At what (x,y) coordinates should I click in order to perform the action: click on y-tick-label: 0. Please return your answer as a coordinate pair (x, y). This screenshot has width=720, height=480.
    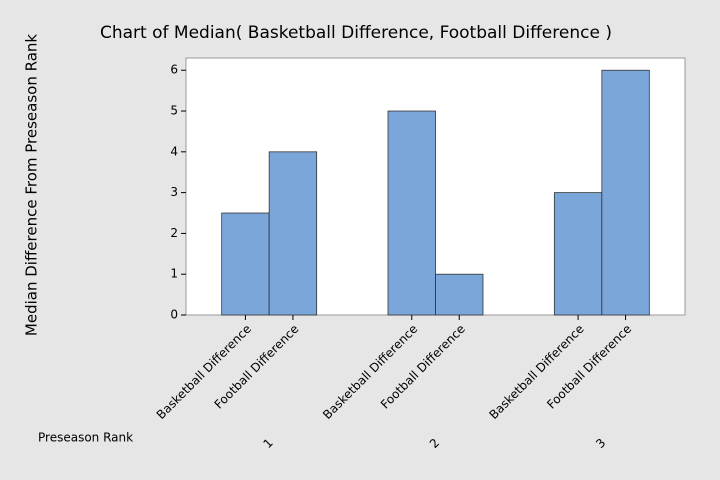
    Looking at the image, I should click on (174, 315).